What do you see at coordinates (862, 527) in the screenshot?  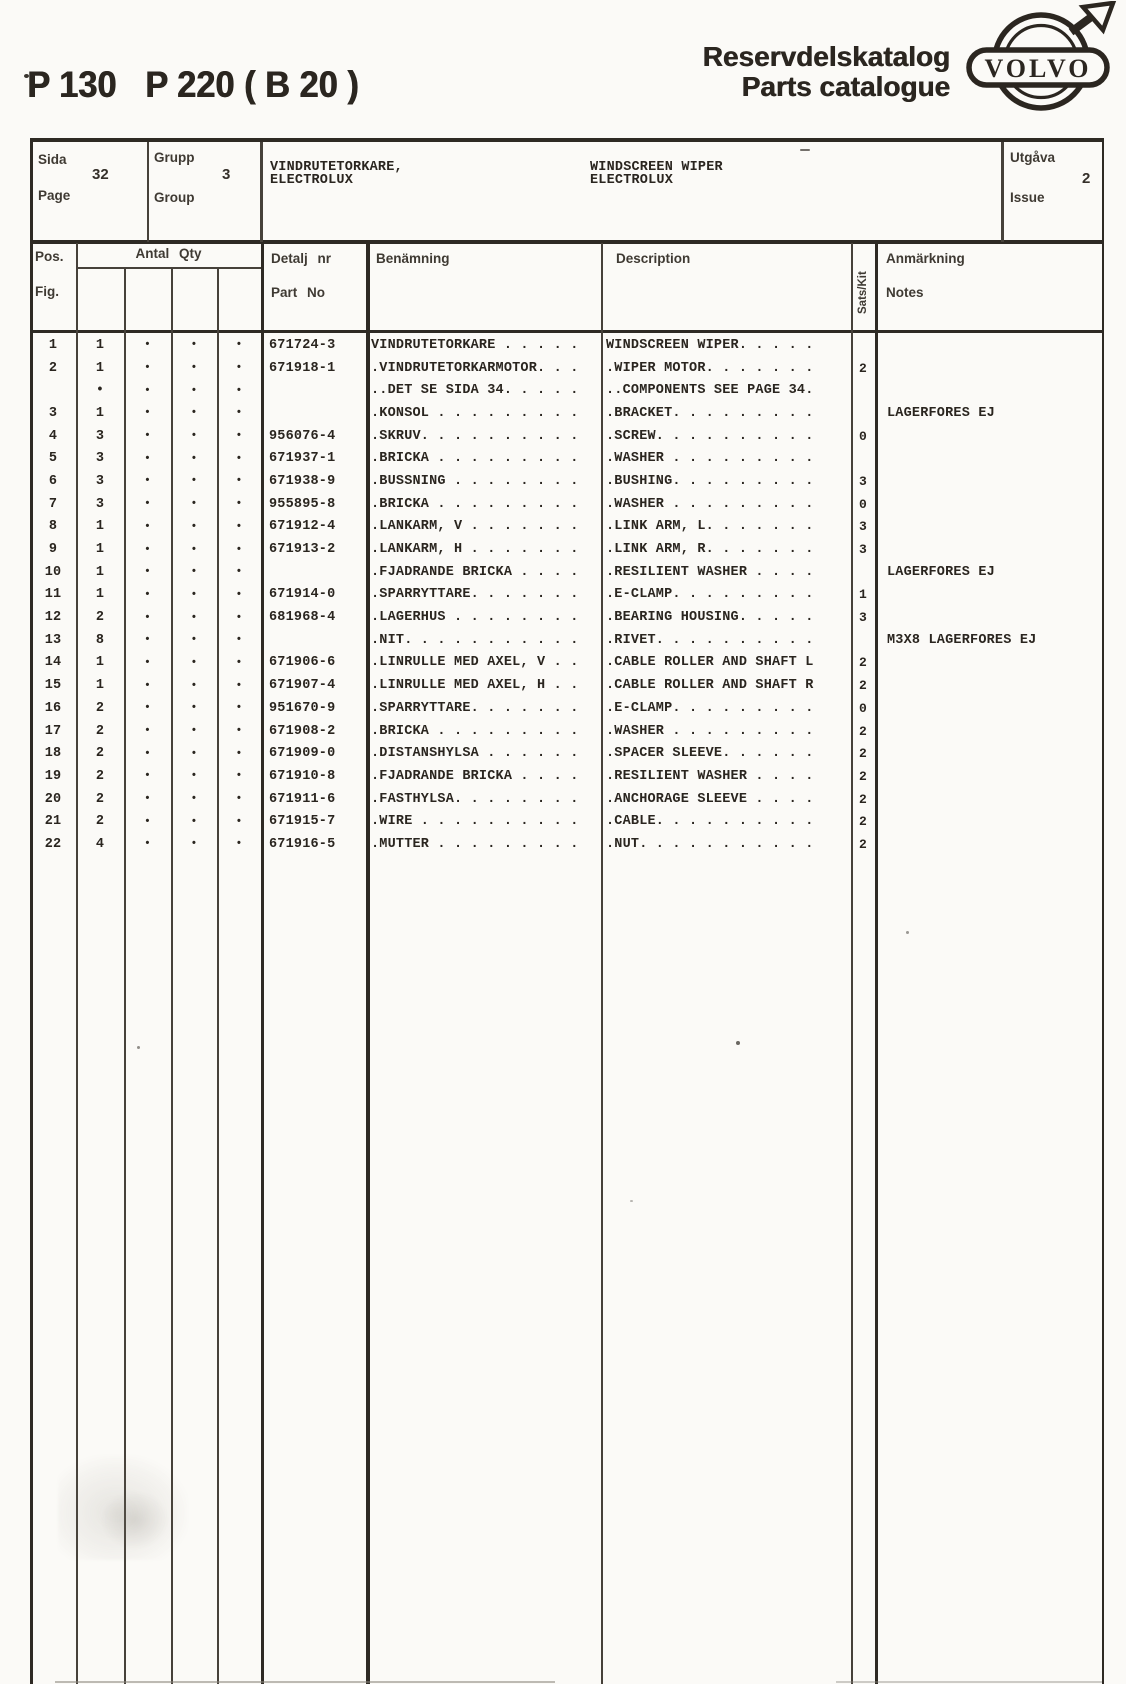 I see `cell-sats: 3` at bounding box center [862, 527].